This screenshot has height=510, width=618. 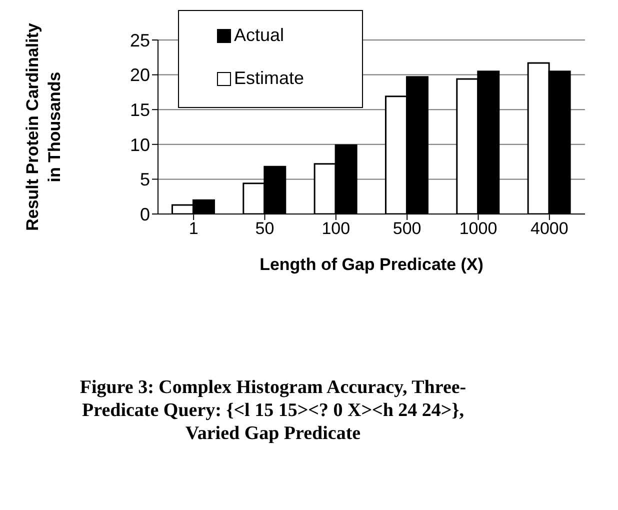 I want to click on x-axis-title: Length of Gap Predicate (X), so click(x=372, y=264).